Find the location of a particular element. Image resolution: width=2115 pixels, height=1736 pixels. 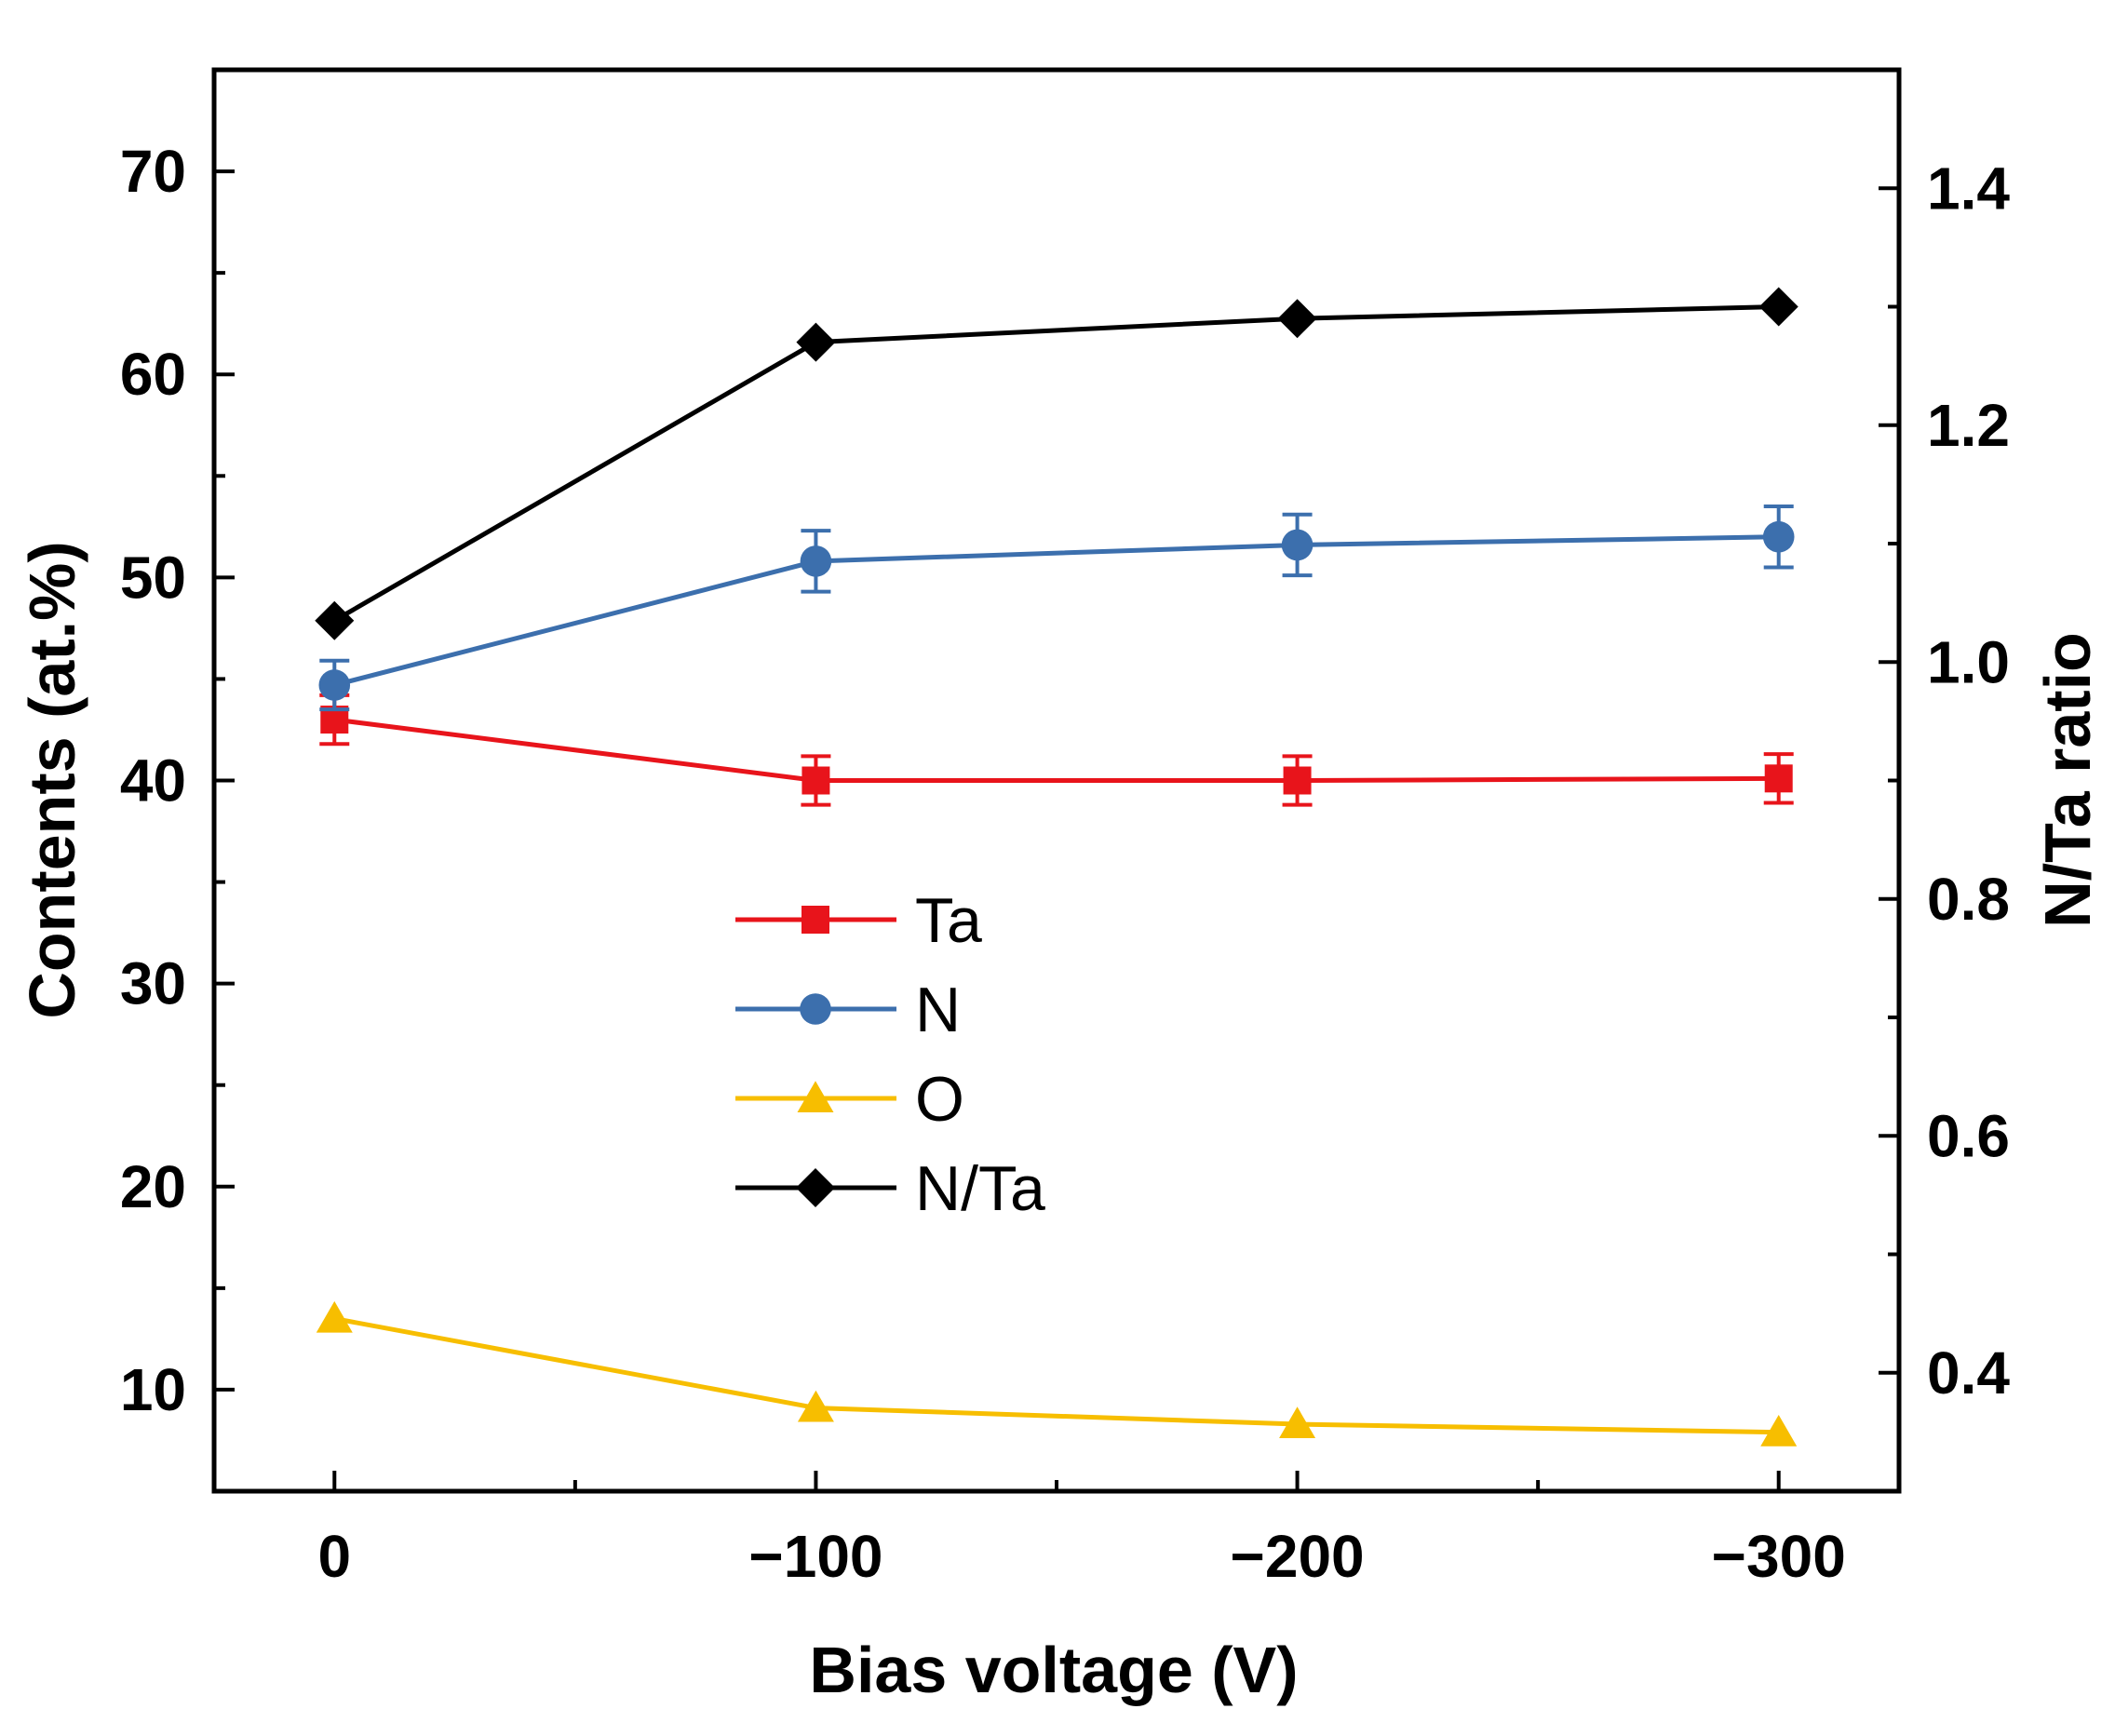

legend-label: N/Ta is located at coordinates (980, 1189).